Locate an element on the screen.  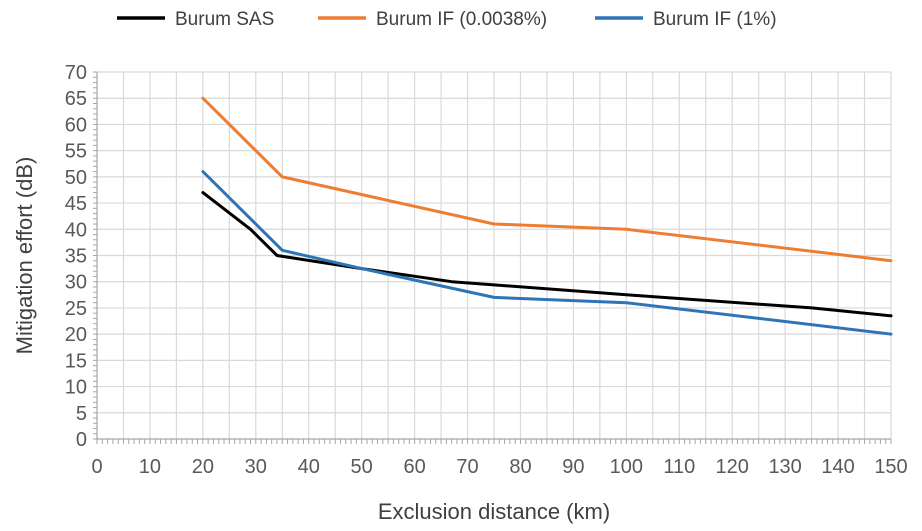
y-tick-label: 35 is located at coordinates (76, 257).